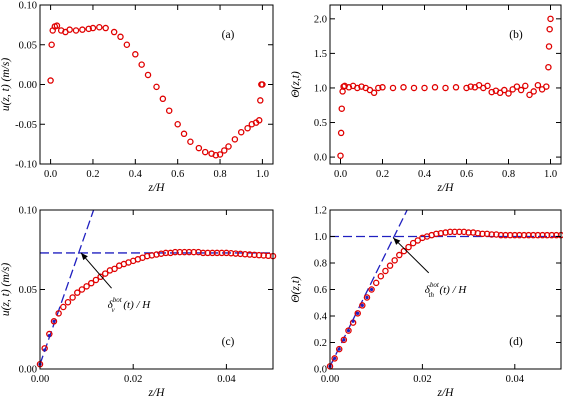 This screenshot has width=563, height=402. I want to click on y-tick-label: 0.4, so click(321, 317).